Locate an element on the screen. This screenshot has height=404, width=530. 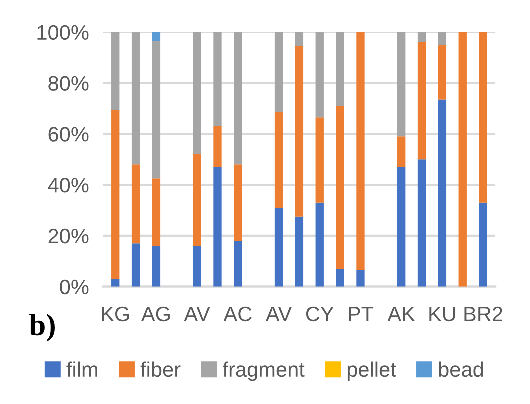
legend-label: fiber is located at coordinates (160, 370).